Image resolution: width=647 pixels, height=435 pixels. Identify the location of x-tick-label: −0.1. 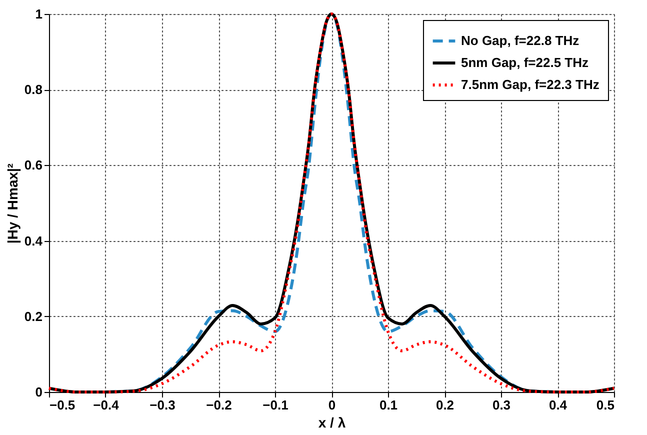
(275, 405).